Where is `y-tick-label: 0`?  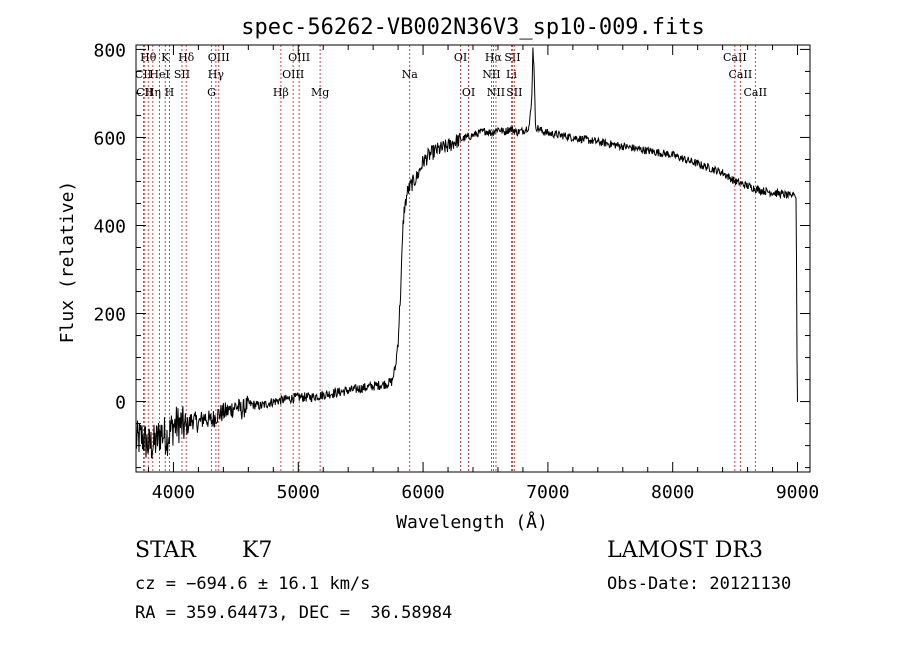 y-tick-label: 0 is located at coordinates (120, 403).